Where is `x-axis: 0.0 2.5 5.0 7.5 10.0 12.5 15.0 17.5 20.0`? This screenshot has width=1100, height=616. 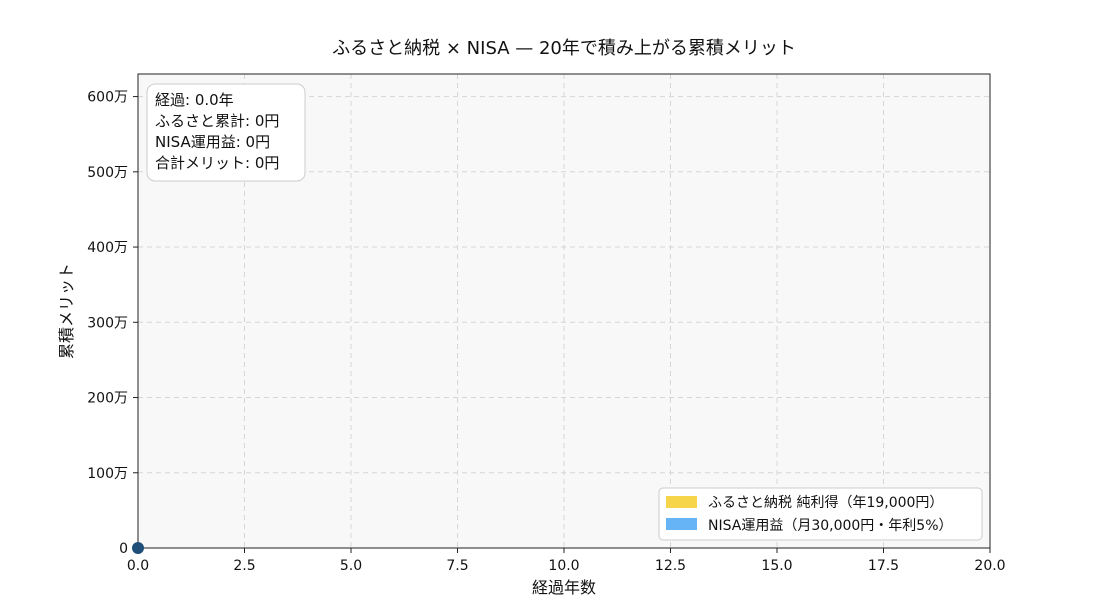
x-axis: 0.0 2.5 5.0 7.5 10.0 12.5 15.0 17.5 20.0 is located at coordinates (566, 561).